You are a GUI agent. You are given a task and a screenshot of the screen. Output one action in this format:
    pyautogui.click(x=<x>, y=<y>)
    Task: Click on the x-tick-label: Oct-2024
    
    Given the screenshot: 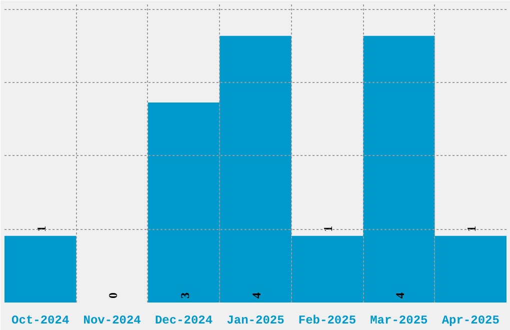 What is the action you would take?
    pyautogui.click(x=41, y=321)
    